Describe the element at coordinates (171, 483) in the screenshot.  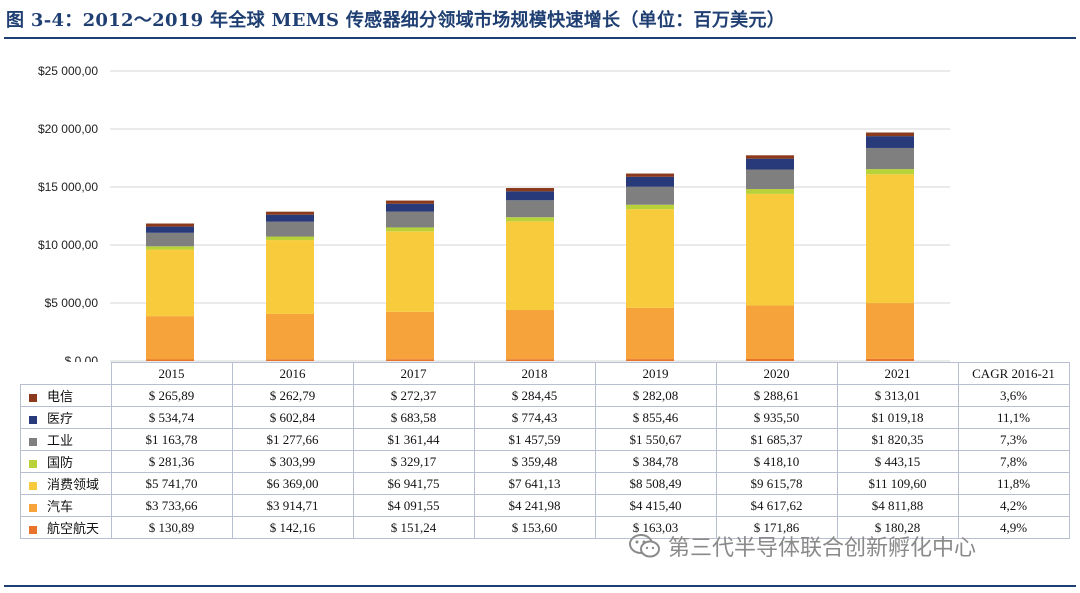
I see `data-label: $5 741,70` at that location.